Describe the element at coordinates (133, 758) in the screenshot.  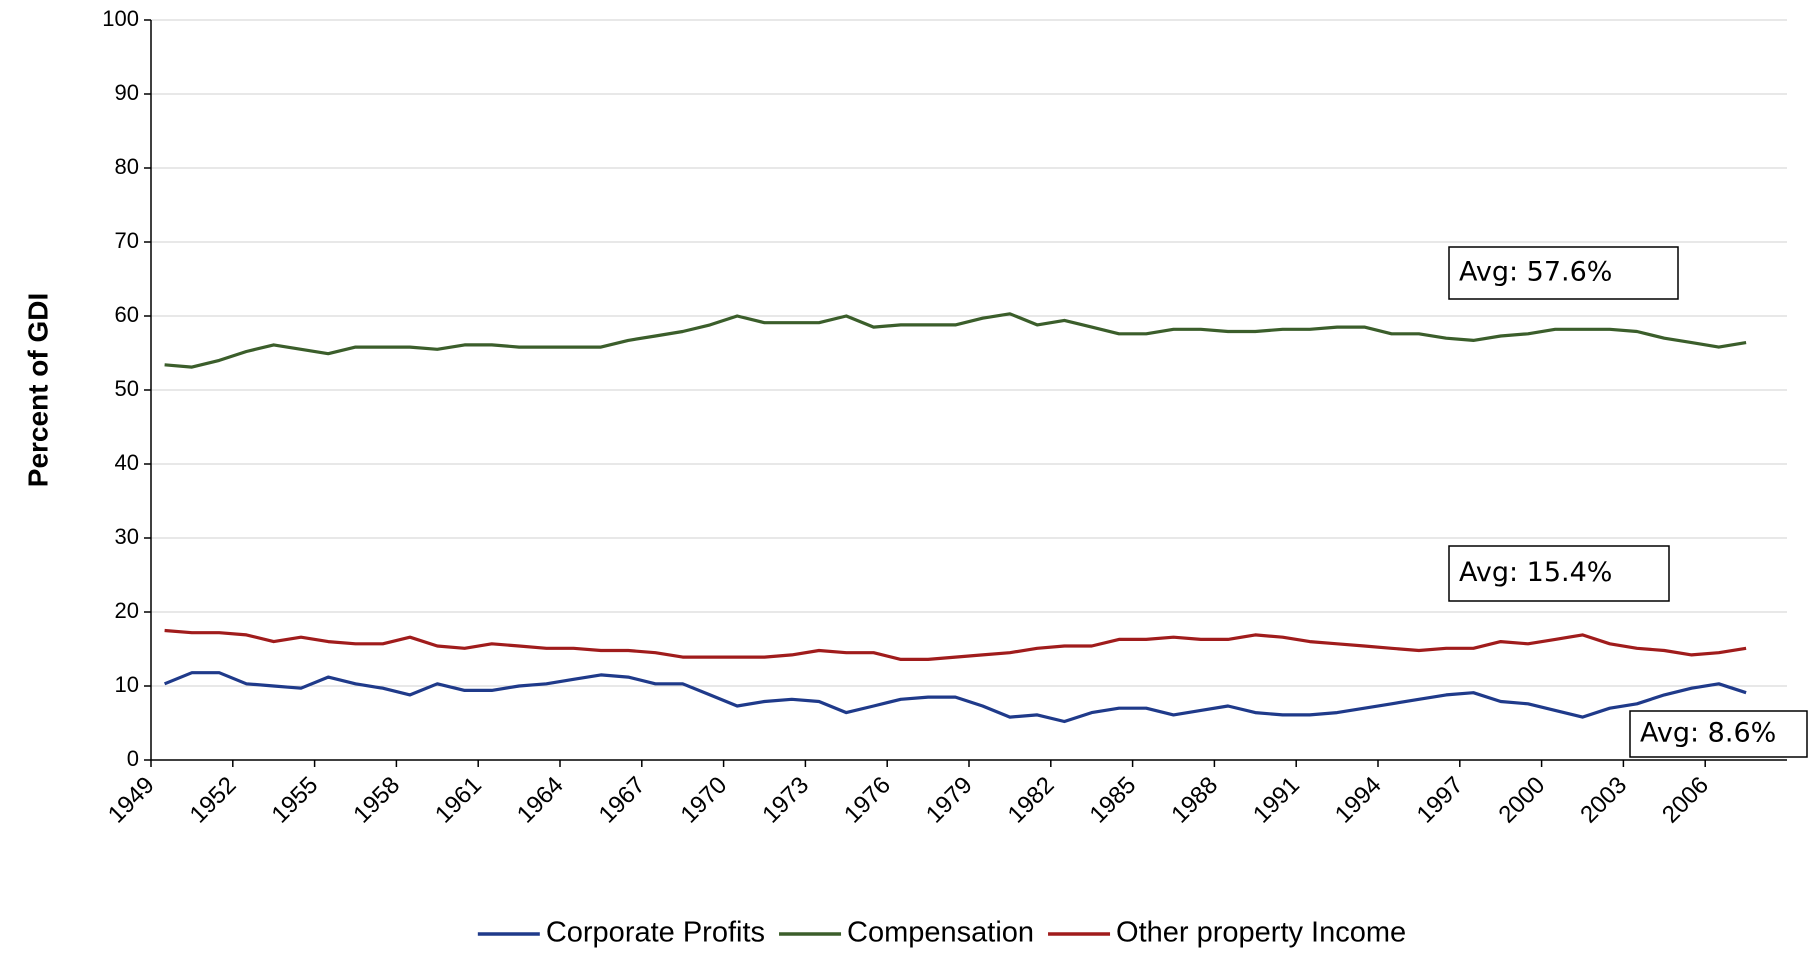
I see `y-tick-label: 0` at that location.